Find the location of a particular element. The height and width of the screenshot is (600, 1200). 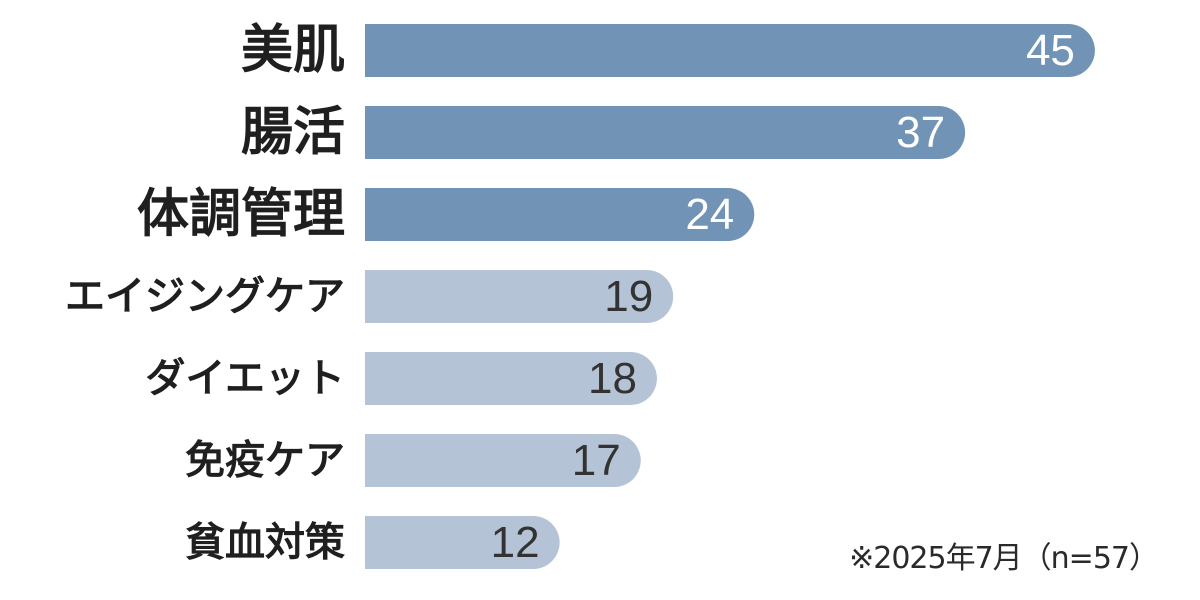

data-label-1: 45 is located at coordinates (1050, 50).